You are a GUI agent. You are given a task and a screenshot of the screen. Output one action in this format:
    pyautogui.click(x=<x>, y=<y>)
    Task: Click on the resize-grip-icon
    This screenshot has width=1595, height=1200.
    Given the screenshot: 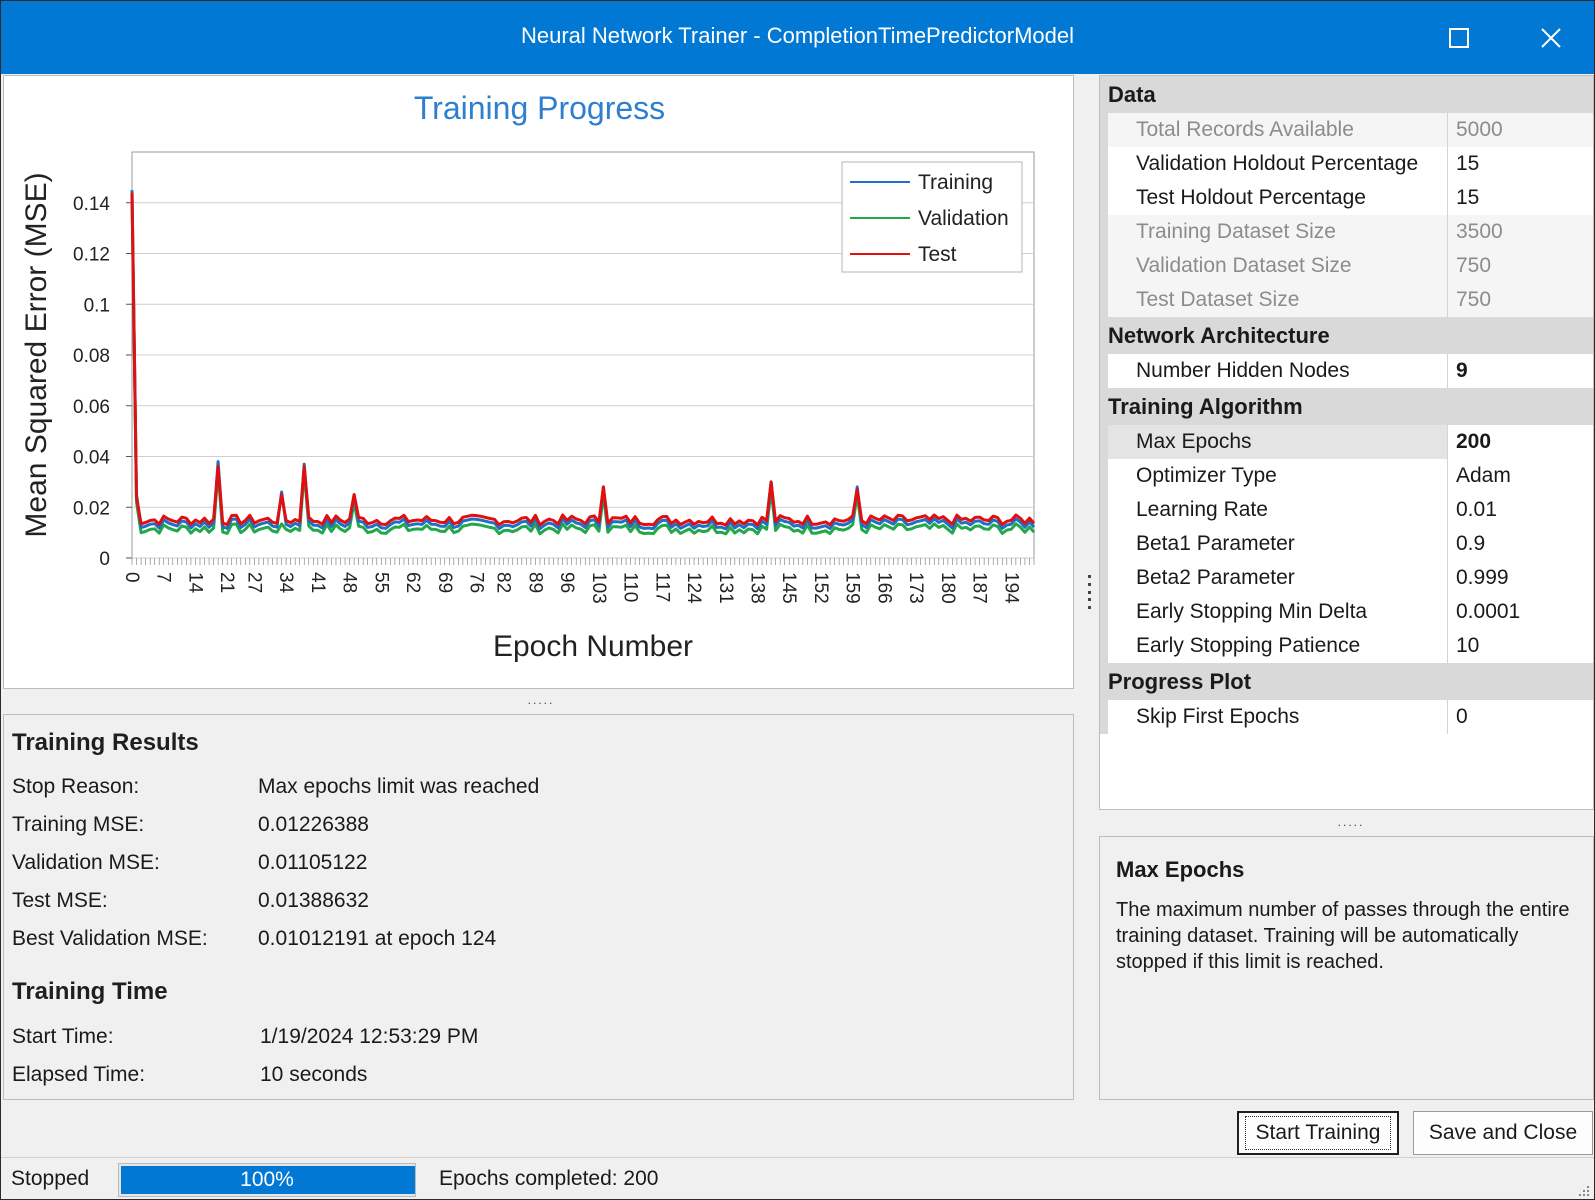 What is the action you would take?
    pyautogui.click(x=1583, y=1190)
    